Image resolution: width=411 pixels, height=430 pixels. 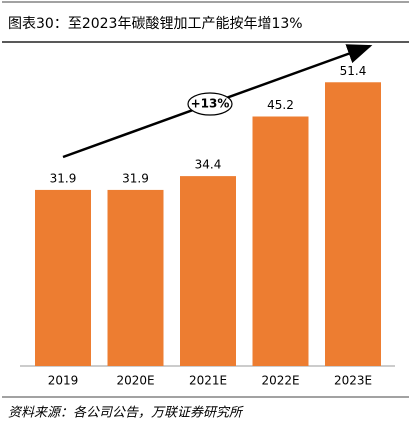 I want to click on source: 资料来源：各公司公告，万联证券研究所, so click(x=126, y=413).